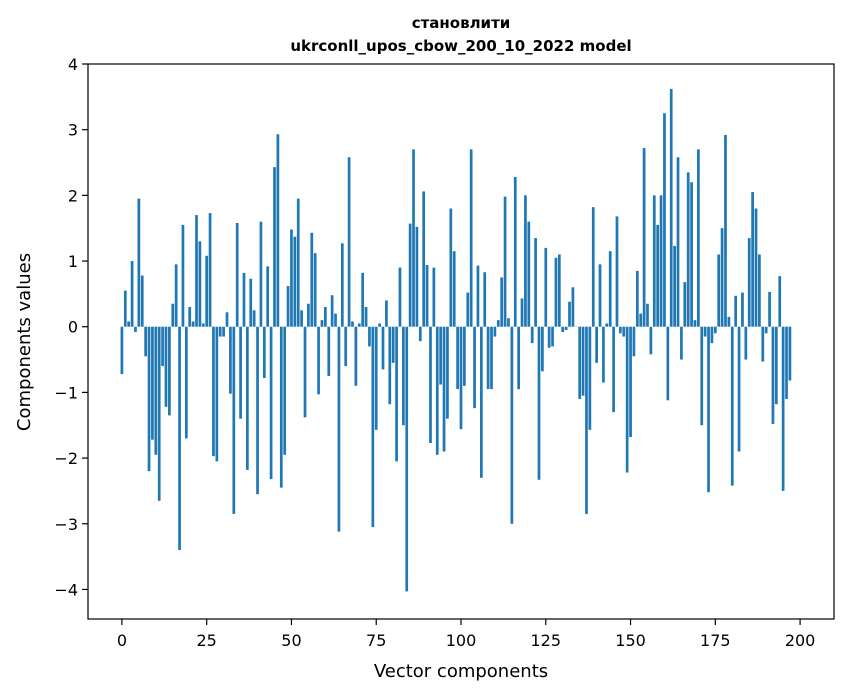 The image size is (847, 696). I want to click on x-tick-label: 150, so click(630, 640).